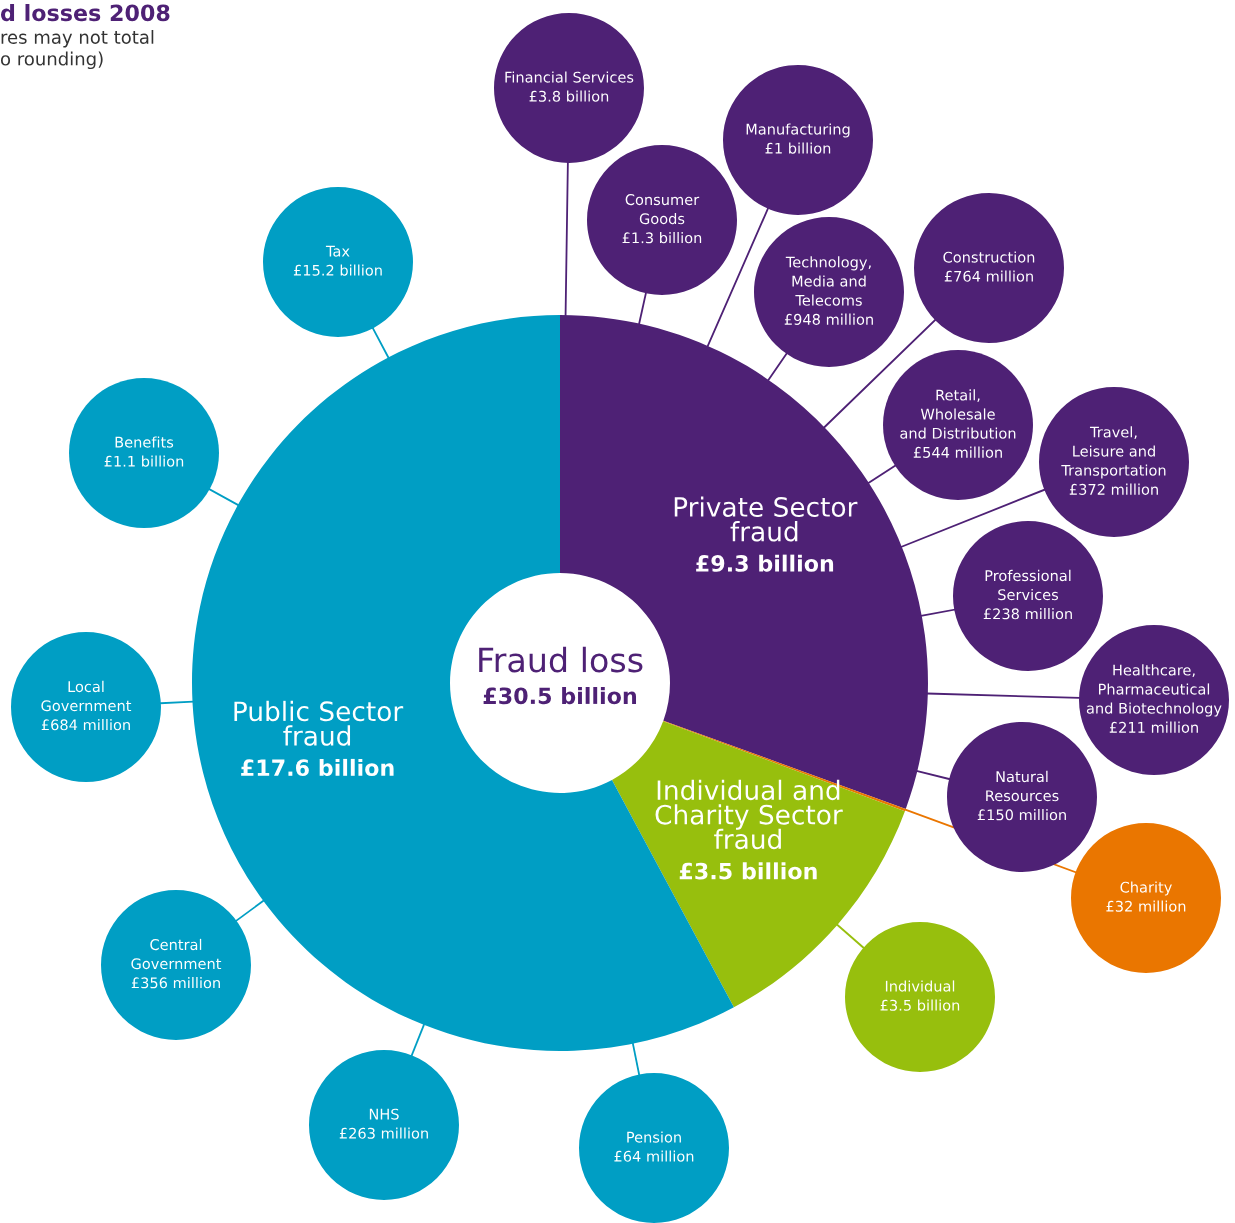 The width and height of the screenshot is (1235, 1223). I want to click on text: £15.2 billion, so click(337, 270).